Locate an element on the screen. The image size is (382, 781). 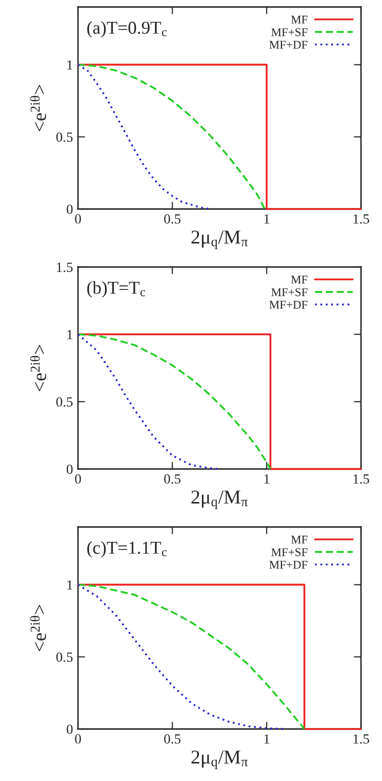
y-tick-label: 1.5 is located at coordinates (65, 267).